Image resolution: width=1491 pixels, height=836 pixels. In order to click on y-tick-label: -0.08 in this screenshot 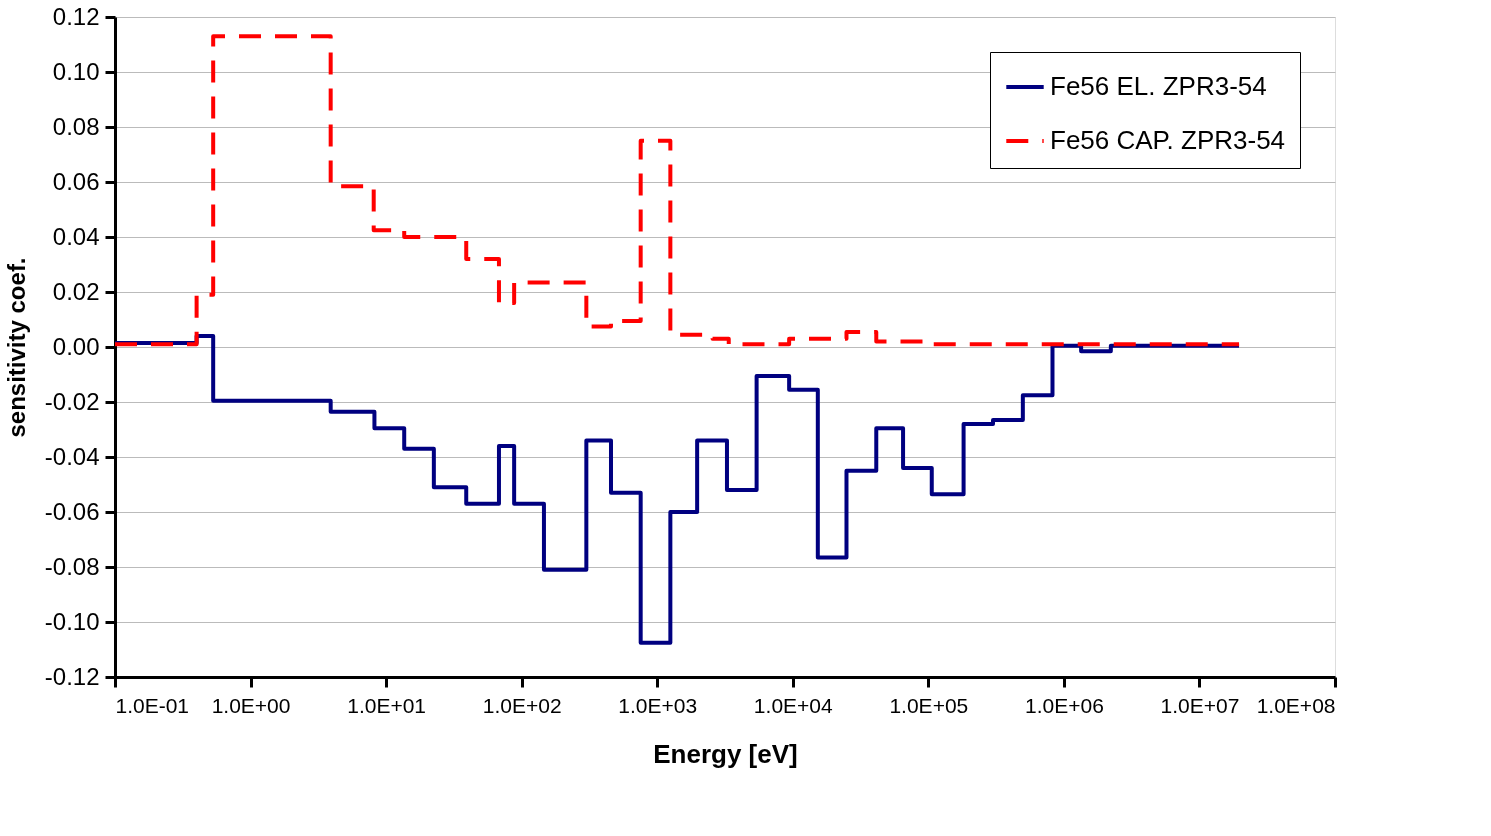, I will do `click(72, 566)`.